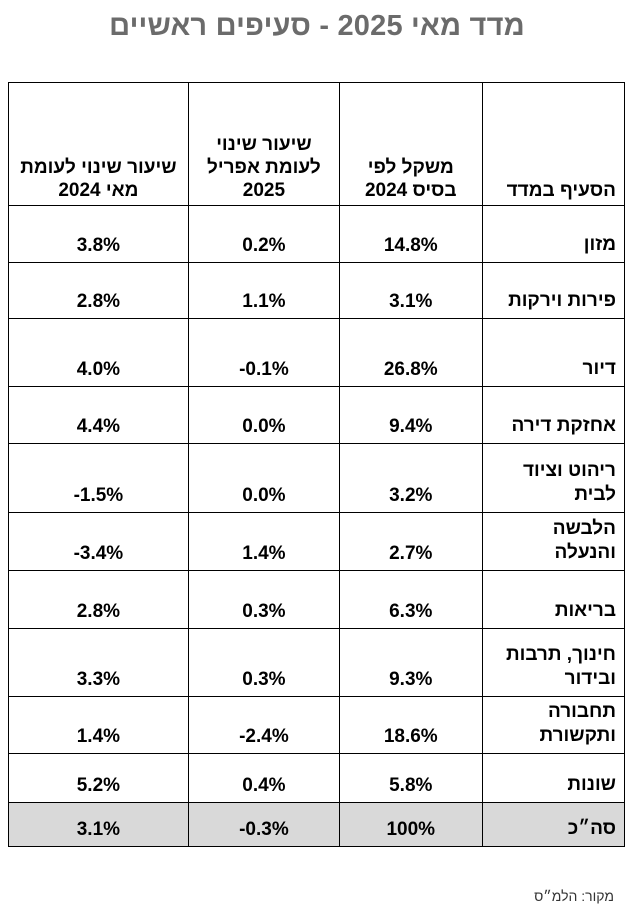  What do you see at coordinates (553, 725) in the screenshot?
I see `cell-category: תחבורה ותקשורת` at bounding box center [553, 725].